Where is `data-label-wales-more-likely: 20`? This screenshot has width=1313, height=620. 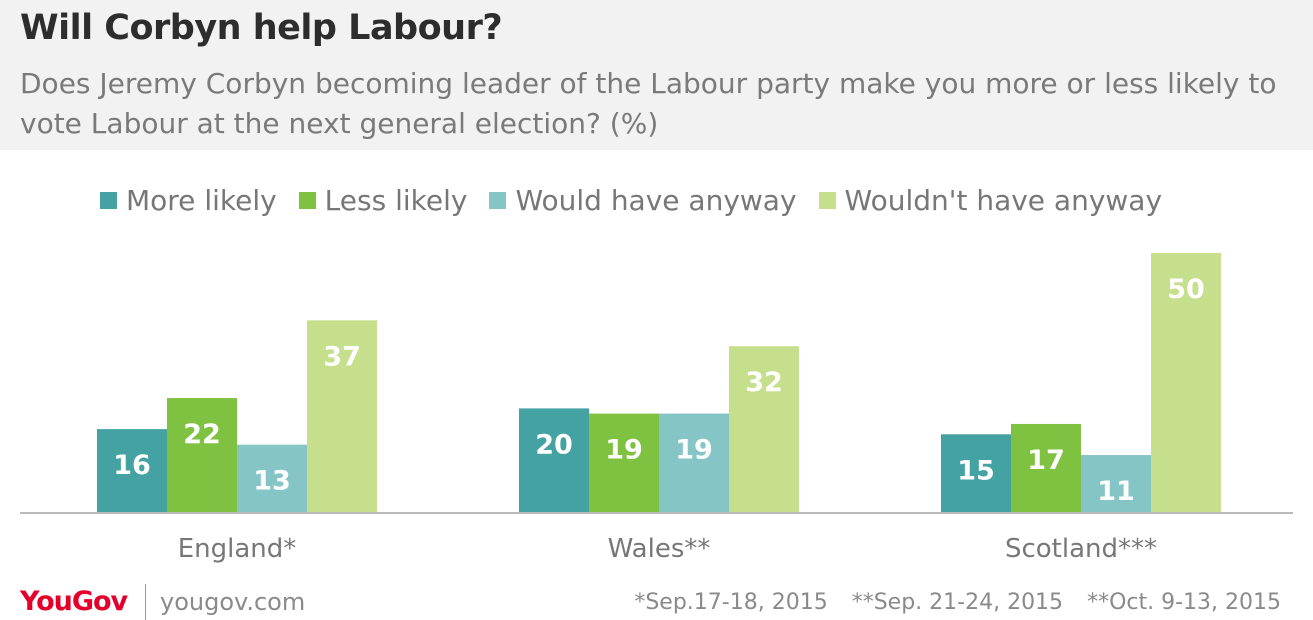
data-label-wales-more-likely: 20 is located at coordinates (554, 444).